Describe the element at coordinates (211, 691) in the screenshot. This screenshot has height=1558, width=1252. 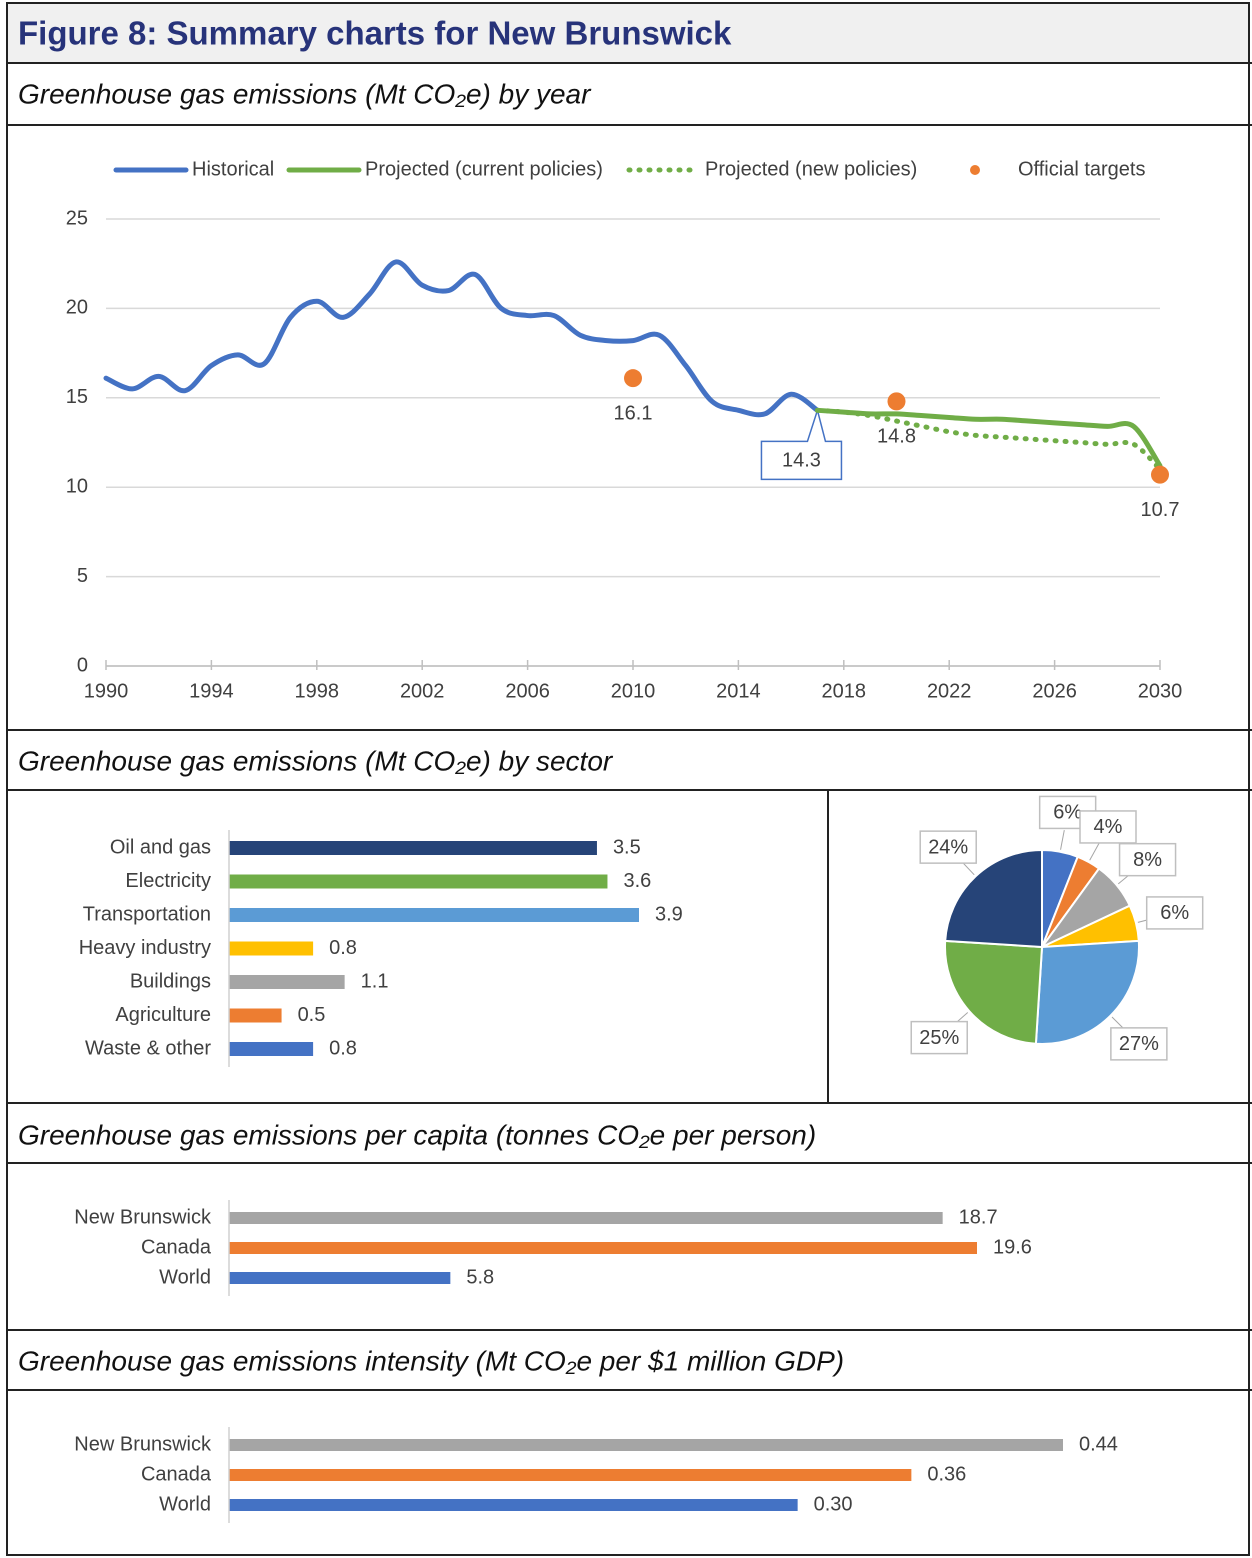
I see `x-tick-label: 1994` at that location.